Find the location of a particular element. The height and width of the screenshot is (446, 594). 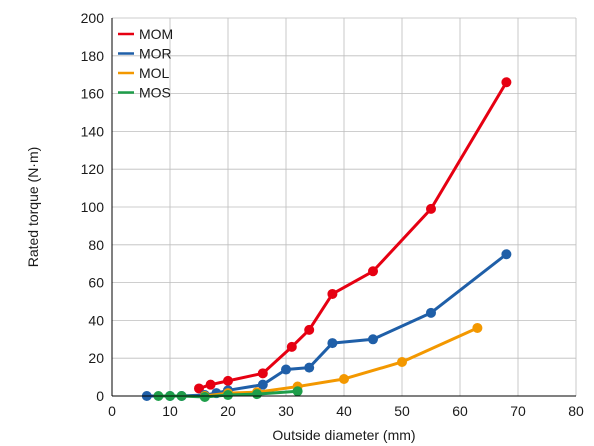

x-tick-label: 50 is located at coordinates (402, 411).